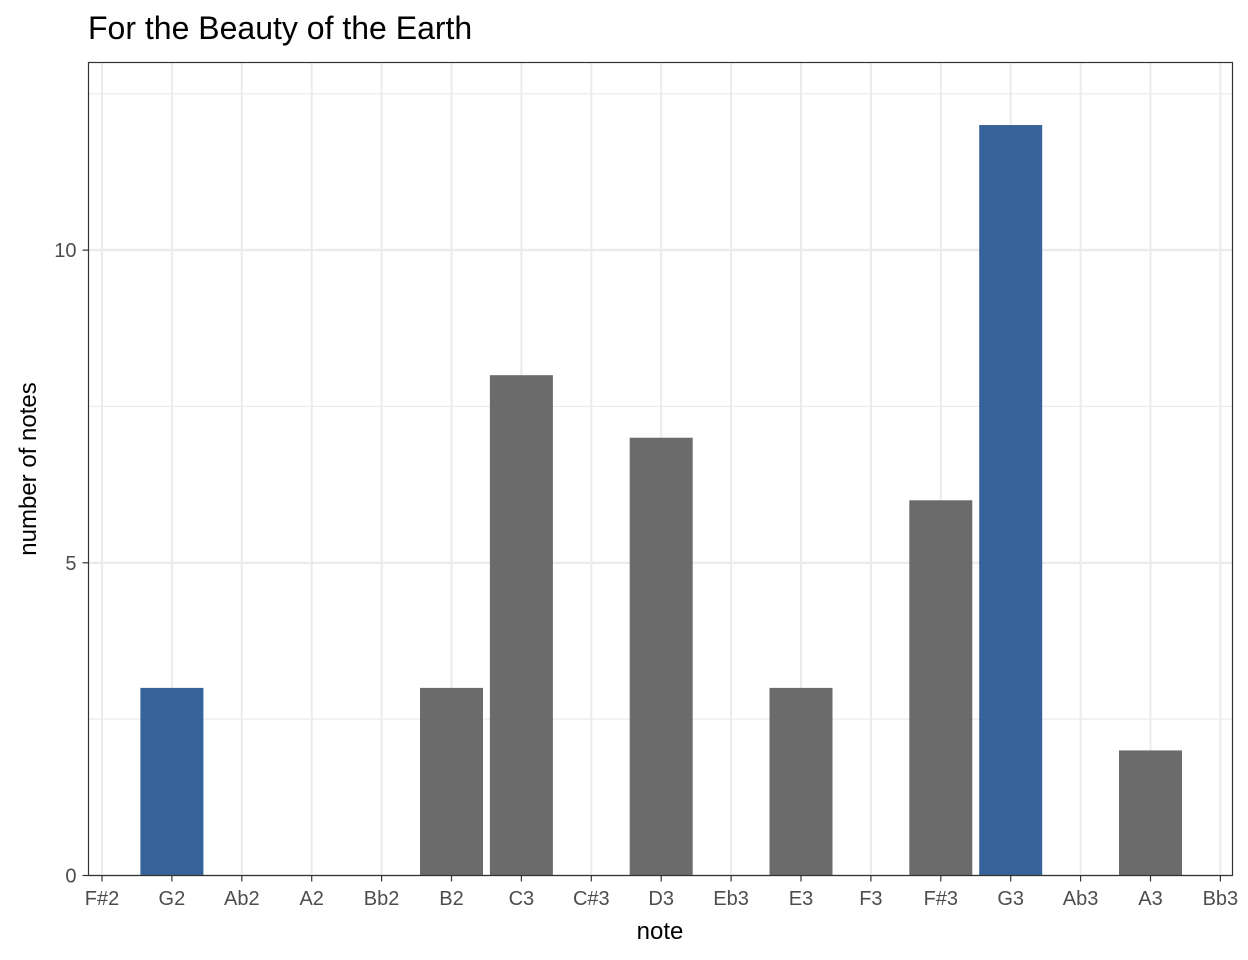 Image resolution: width=1248 pixels, height=960 pixels. I want to click on x-tick-label: Eb3, so click(731, 899).